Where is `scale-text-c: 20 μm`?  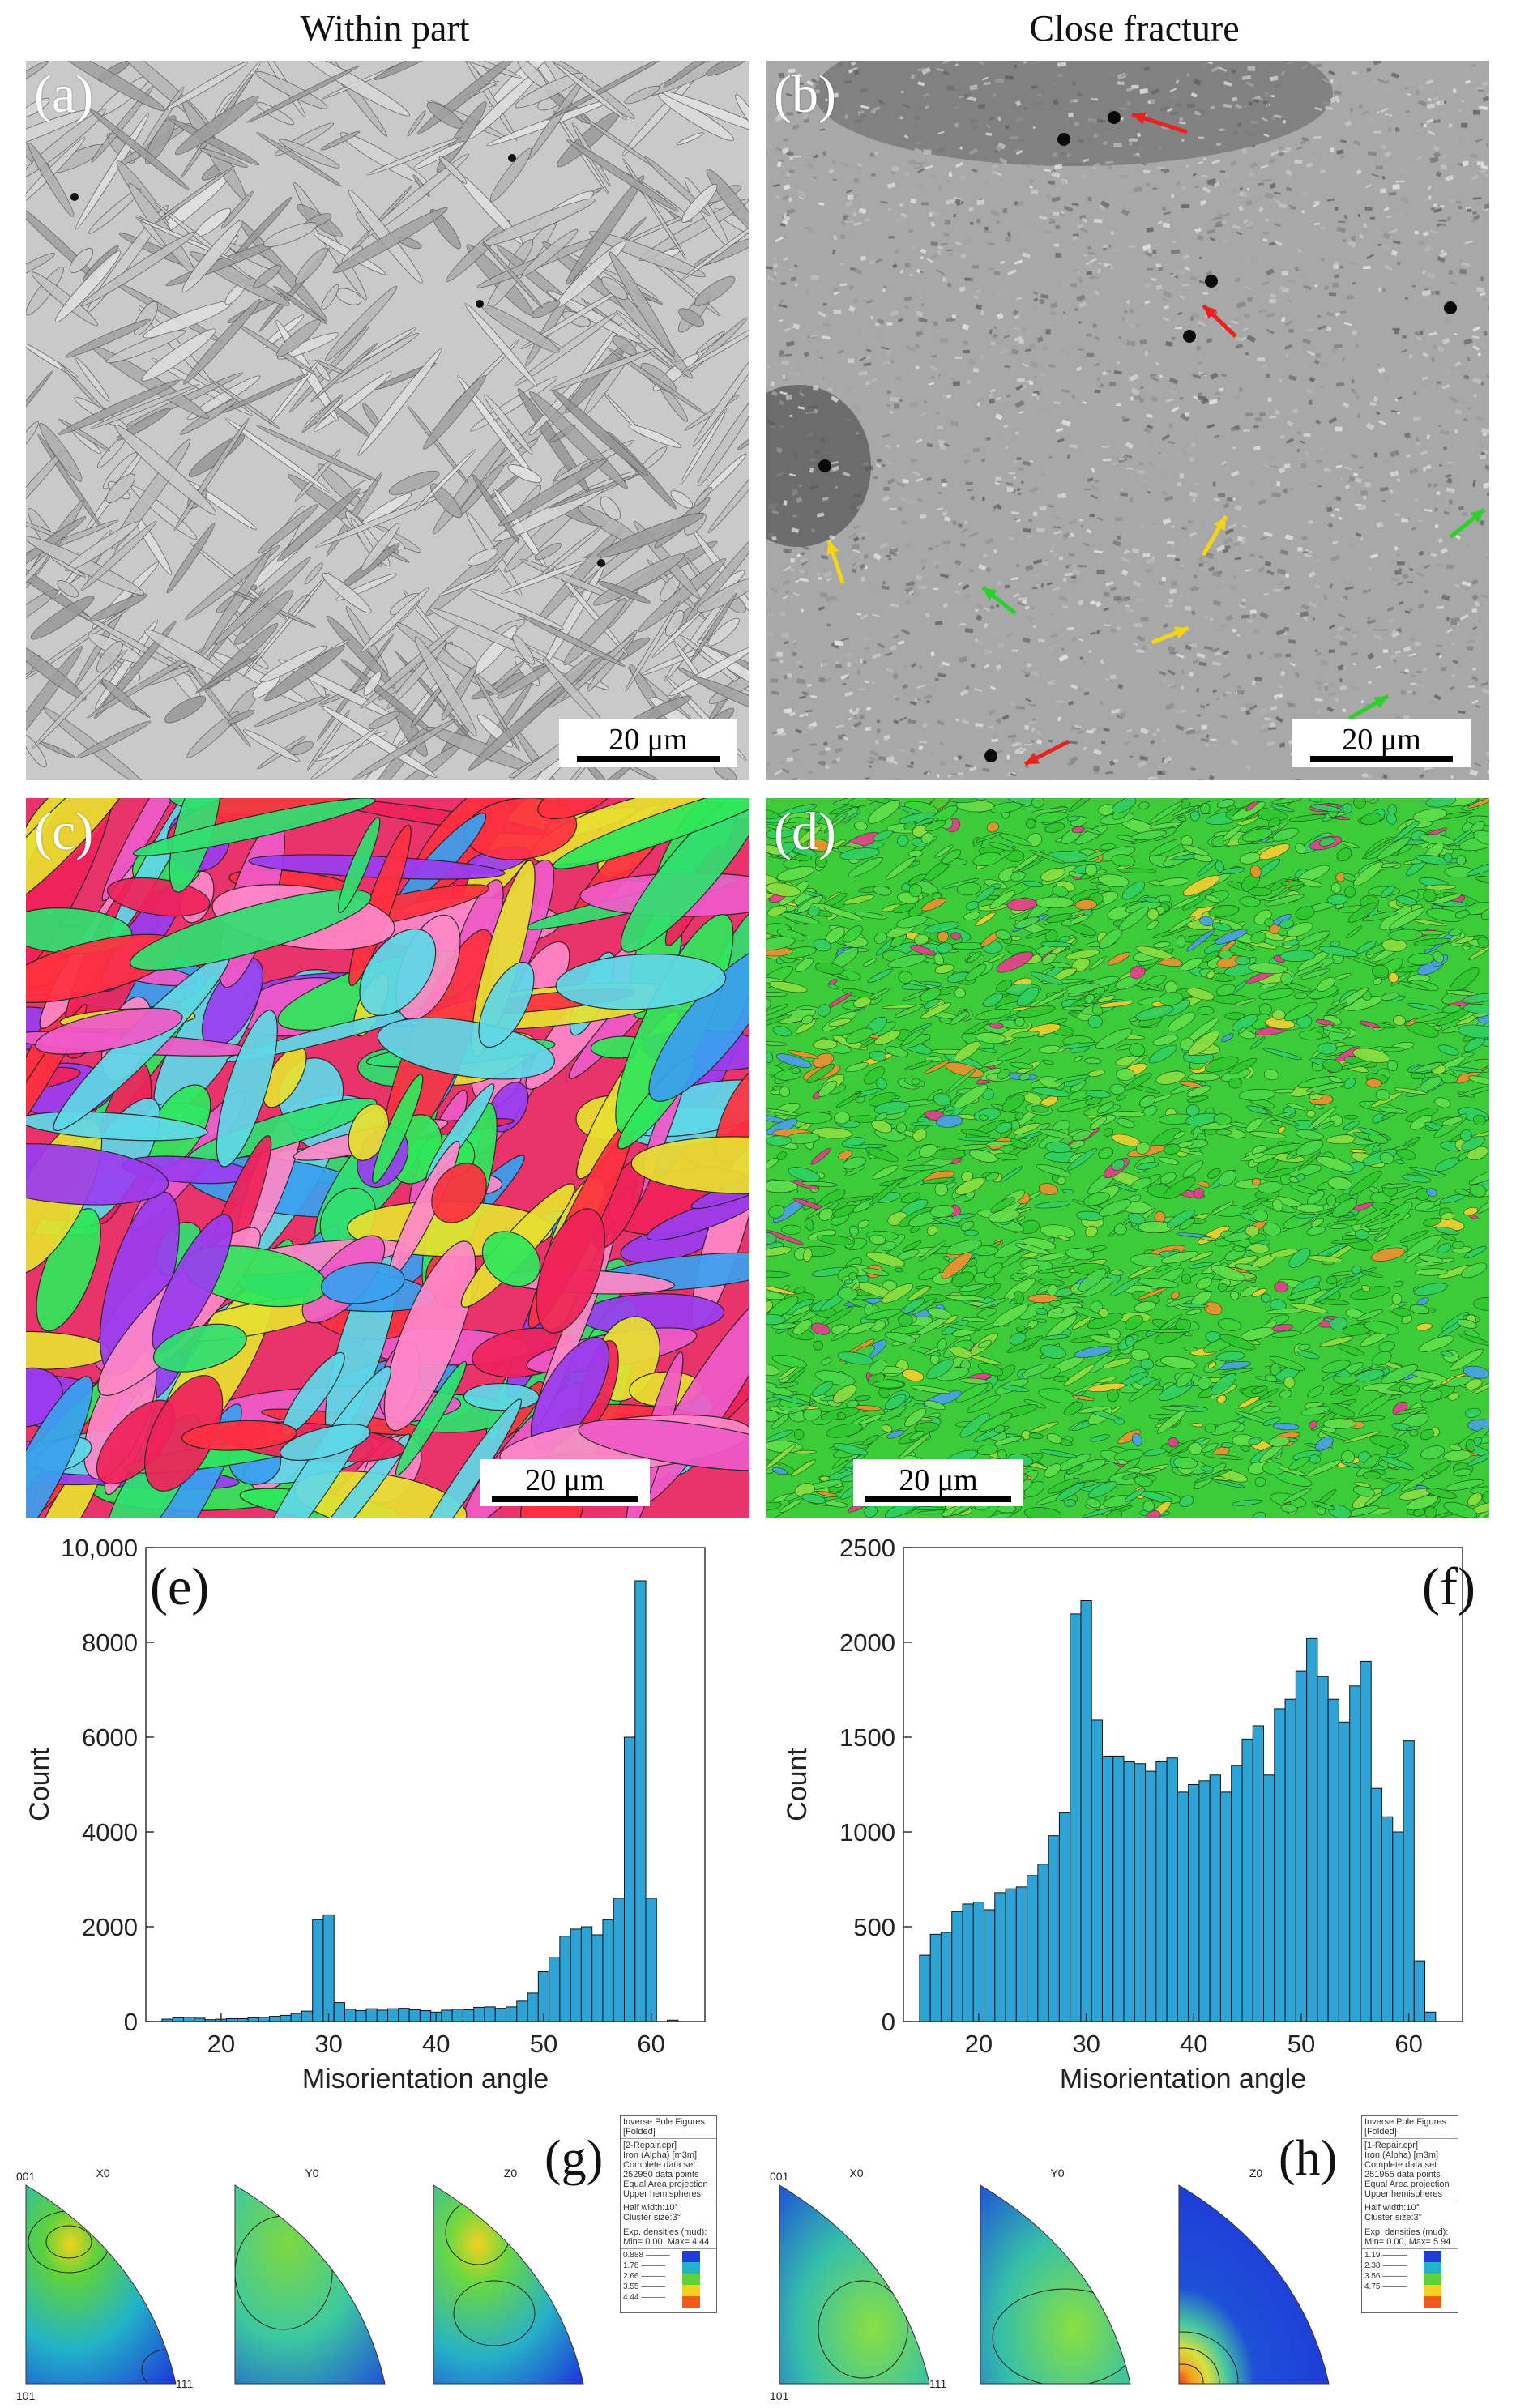
scale-text-c: 20 μm is located at coordinates (565, 1480).